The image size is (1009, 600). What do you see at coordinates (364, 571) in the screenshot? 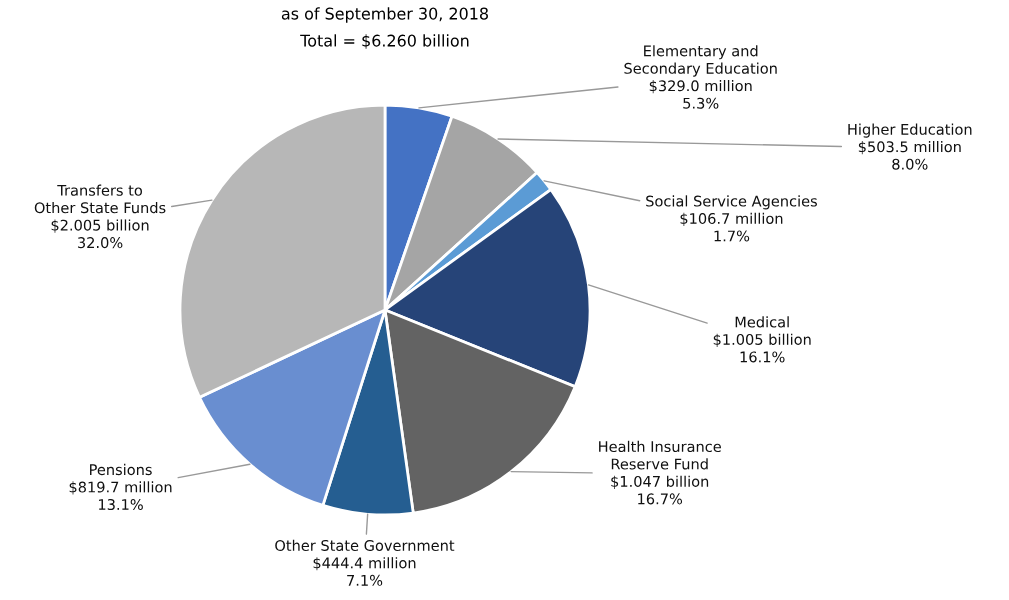
I see `data-label: $444.4 million 7.1%` at bounding box center [364, 571].